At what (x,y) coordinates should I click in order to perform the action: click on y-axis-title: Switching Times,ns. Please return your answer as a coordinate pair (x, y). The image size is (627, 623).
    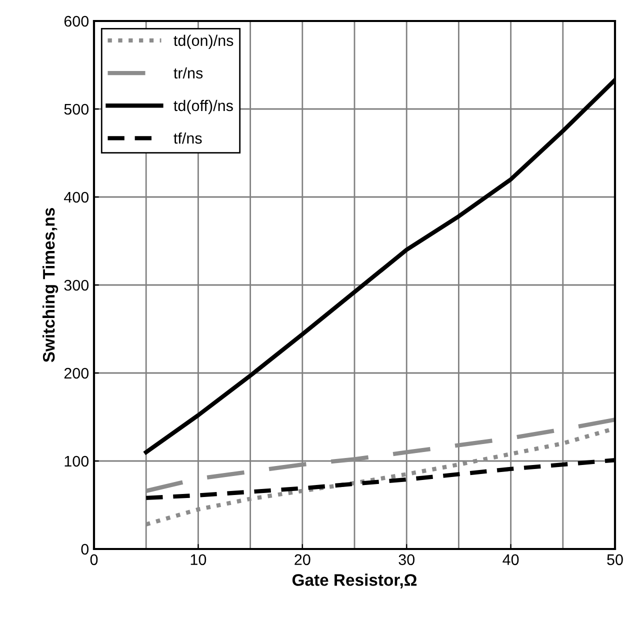
    Looking at the image, I should click on (50, 285).